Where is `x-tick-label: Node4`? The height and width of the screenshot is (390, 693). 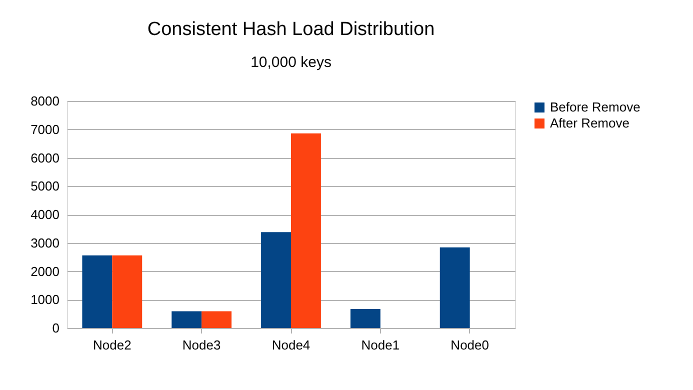
x-tick-label: Node4 is located at coordinates (291, 345).